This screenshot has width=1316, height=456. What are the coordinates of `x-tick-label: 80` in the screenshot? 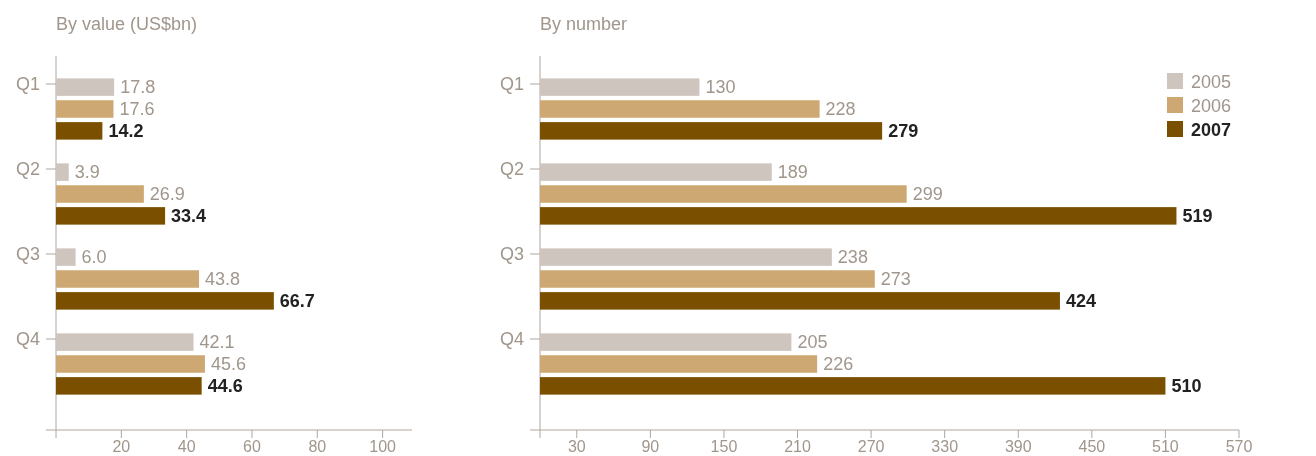 It's located at (317, 446).